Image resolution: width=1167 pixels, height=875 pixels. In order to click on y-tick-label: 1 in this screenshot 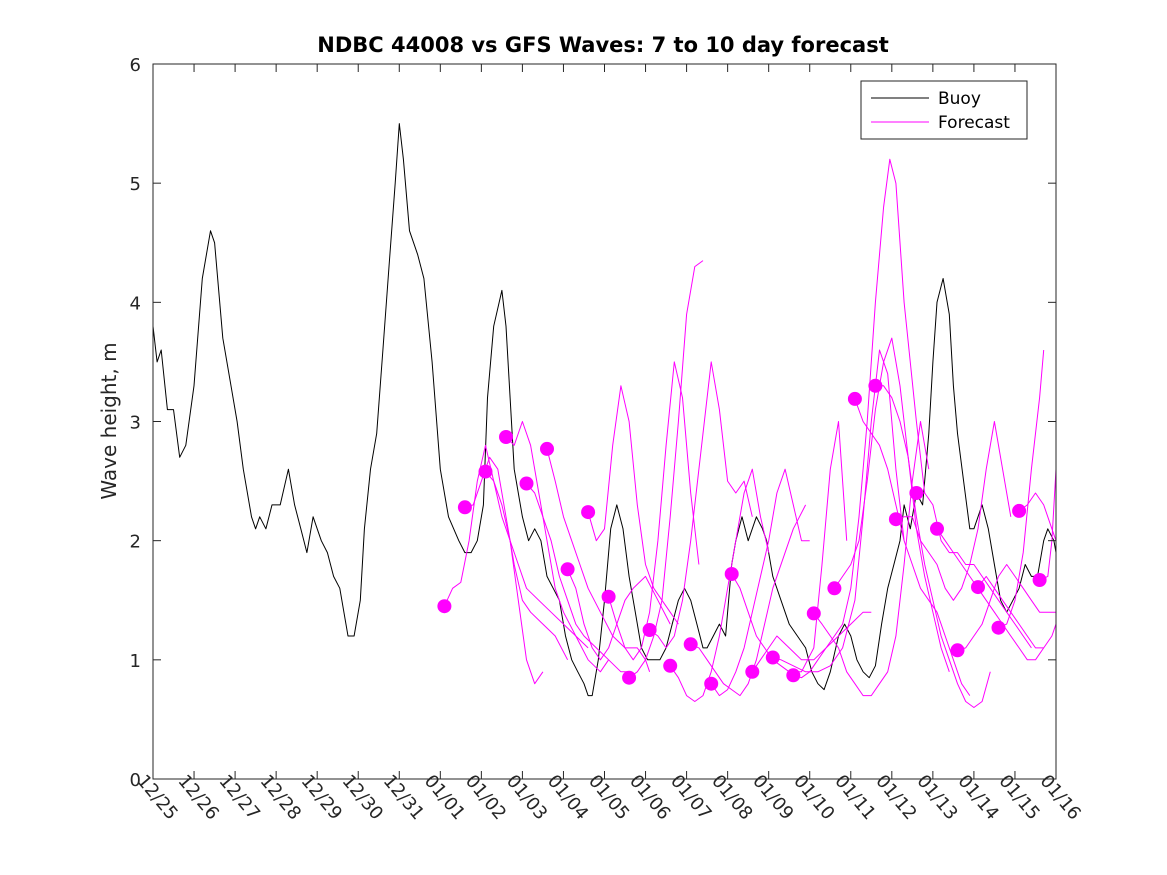, I will do `click(135, 661)`.